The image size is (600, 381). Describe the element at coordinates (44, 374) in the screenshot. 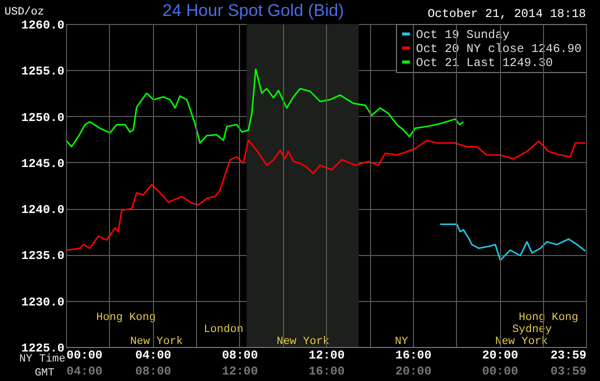

I see `x2-axis-title: GMT` at that location.